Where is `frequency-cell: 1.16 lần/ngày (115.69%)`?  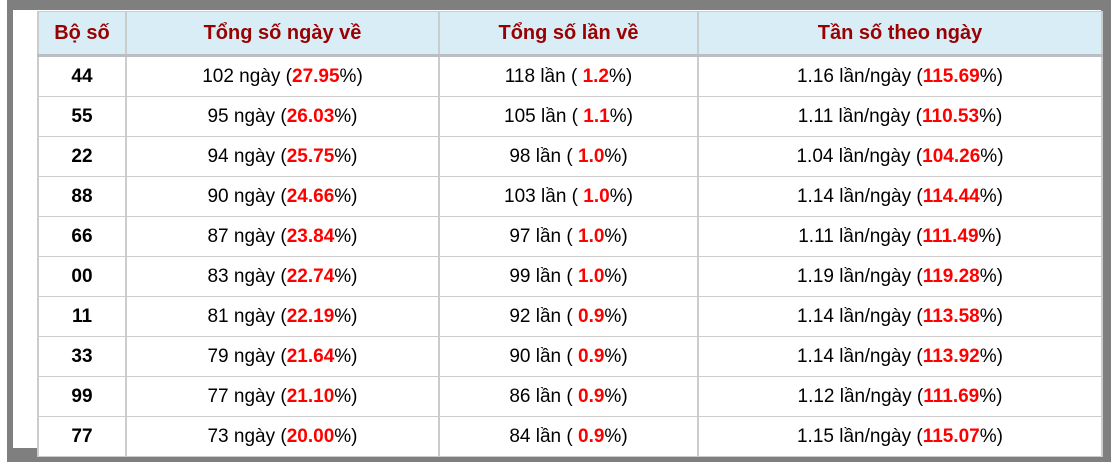 frequency-cell: 1.16 lần/ngày (115.69%) is located at coordinates (900, 76).